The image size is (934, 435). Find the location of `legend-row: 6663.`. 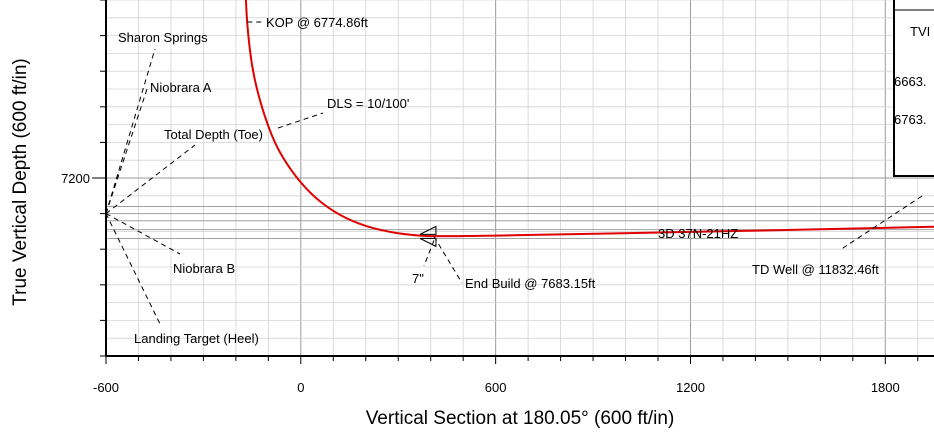

legend-row: 6663. is located at coordinates (910, 81).